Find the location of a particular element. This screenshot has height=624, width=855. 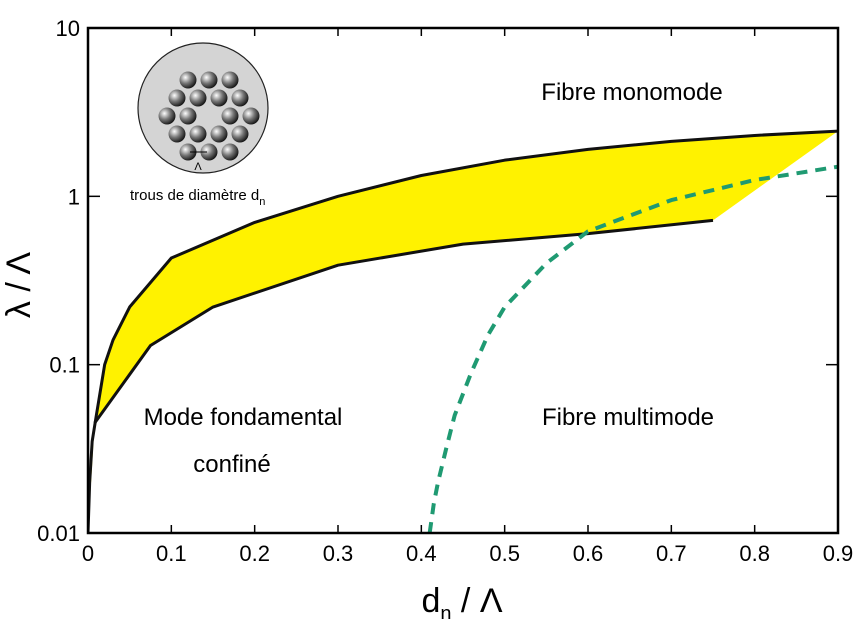

y-axis-label: λ / Λ is located at coordinates (19, 285).